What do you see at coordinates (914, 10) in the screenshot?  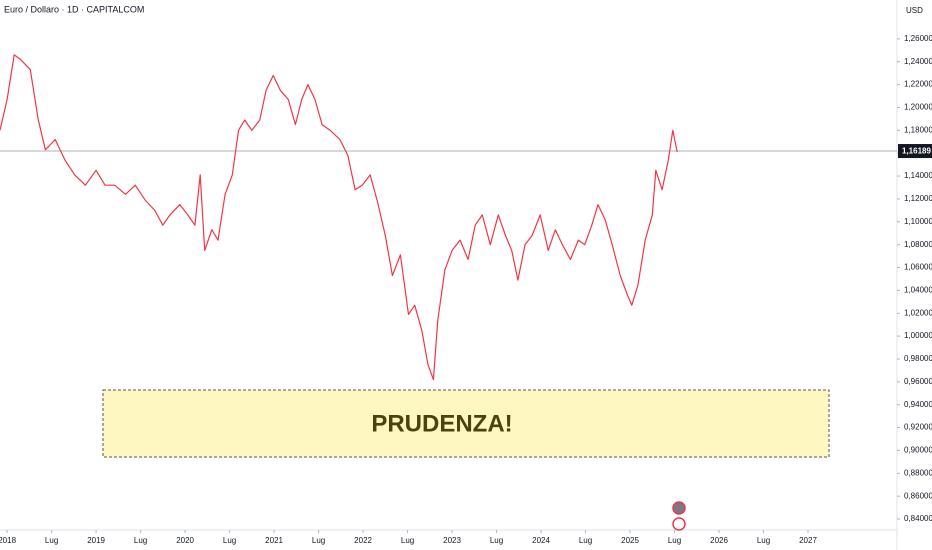 I see `currency-label: USD` at bounding box center [914, 10].